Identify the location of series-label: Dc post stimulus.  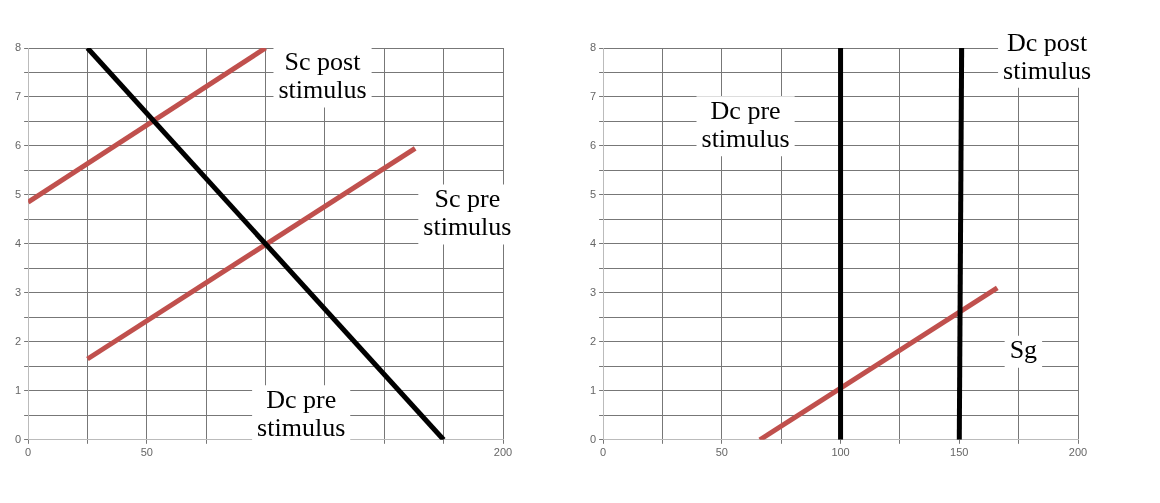
(1047, 56).